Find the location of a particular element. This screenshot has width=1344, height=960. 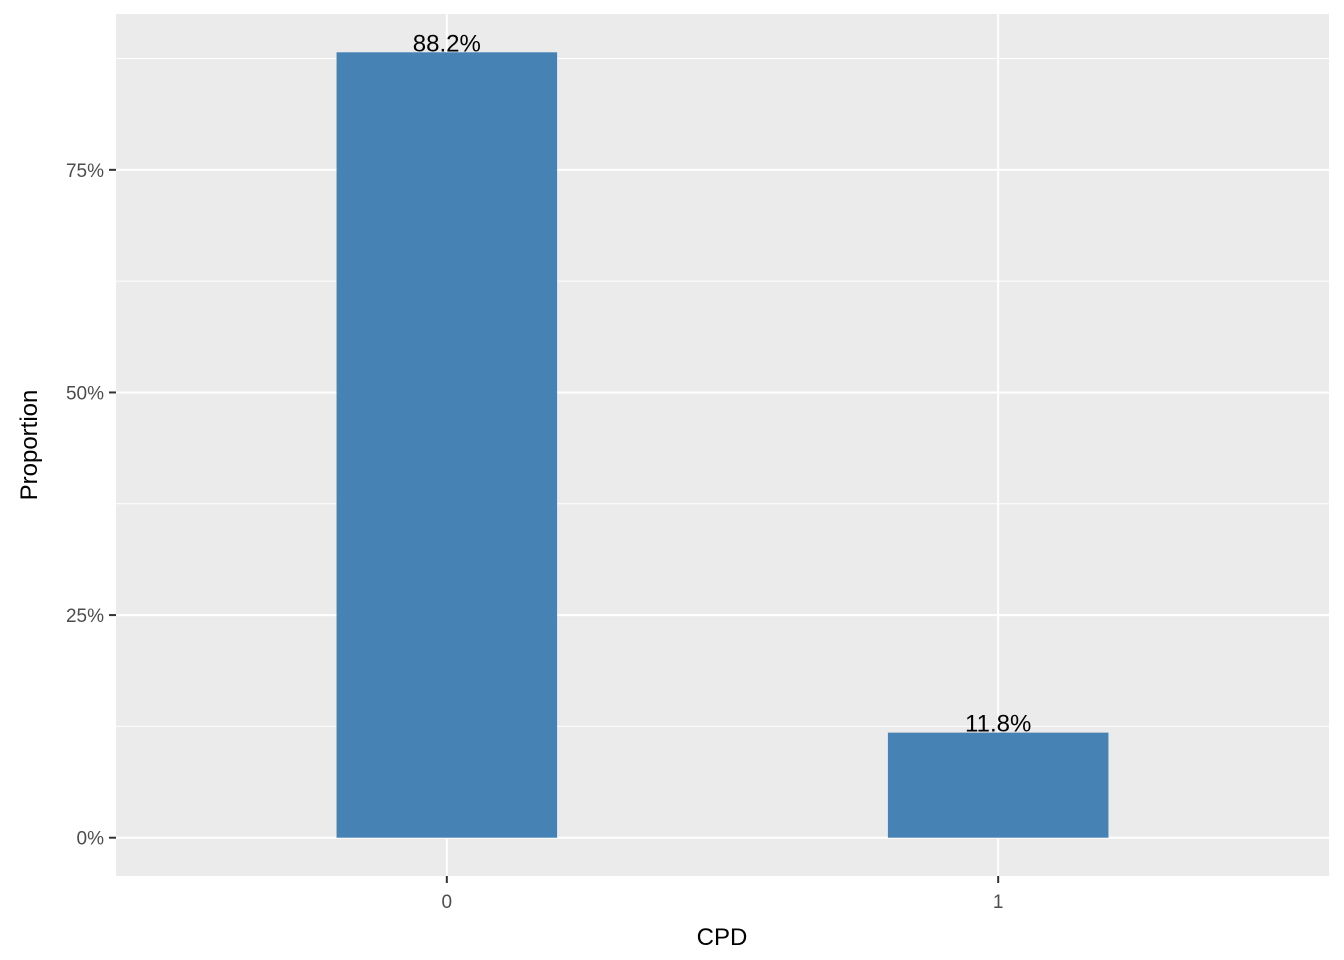

data-label-0: 88.2% is located at coordinates (447, 43).